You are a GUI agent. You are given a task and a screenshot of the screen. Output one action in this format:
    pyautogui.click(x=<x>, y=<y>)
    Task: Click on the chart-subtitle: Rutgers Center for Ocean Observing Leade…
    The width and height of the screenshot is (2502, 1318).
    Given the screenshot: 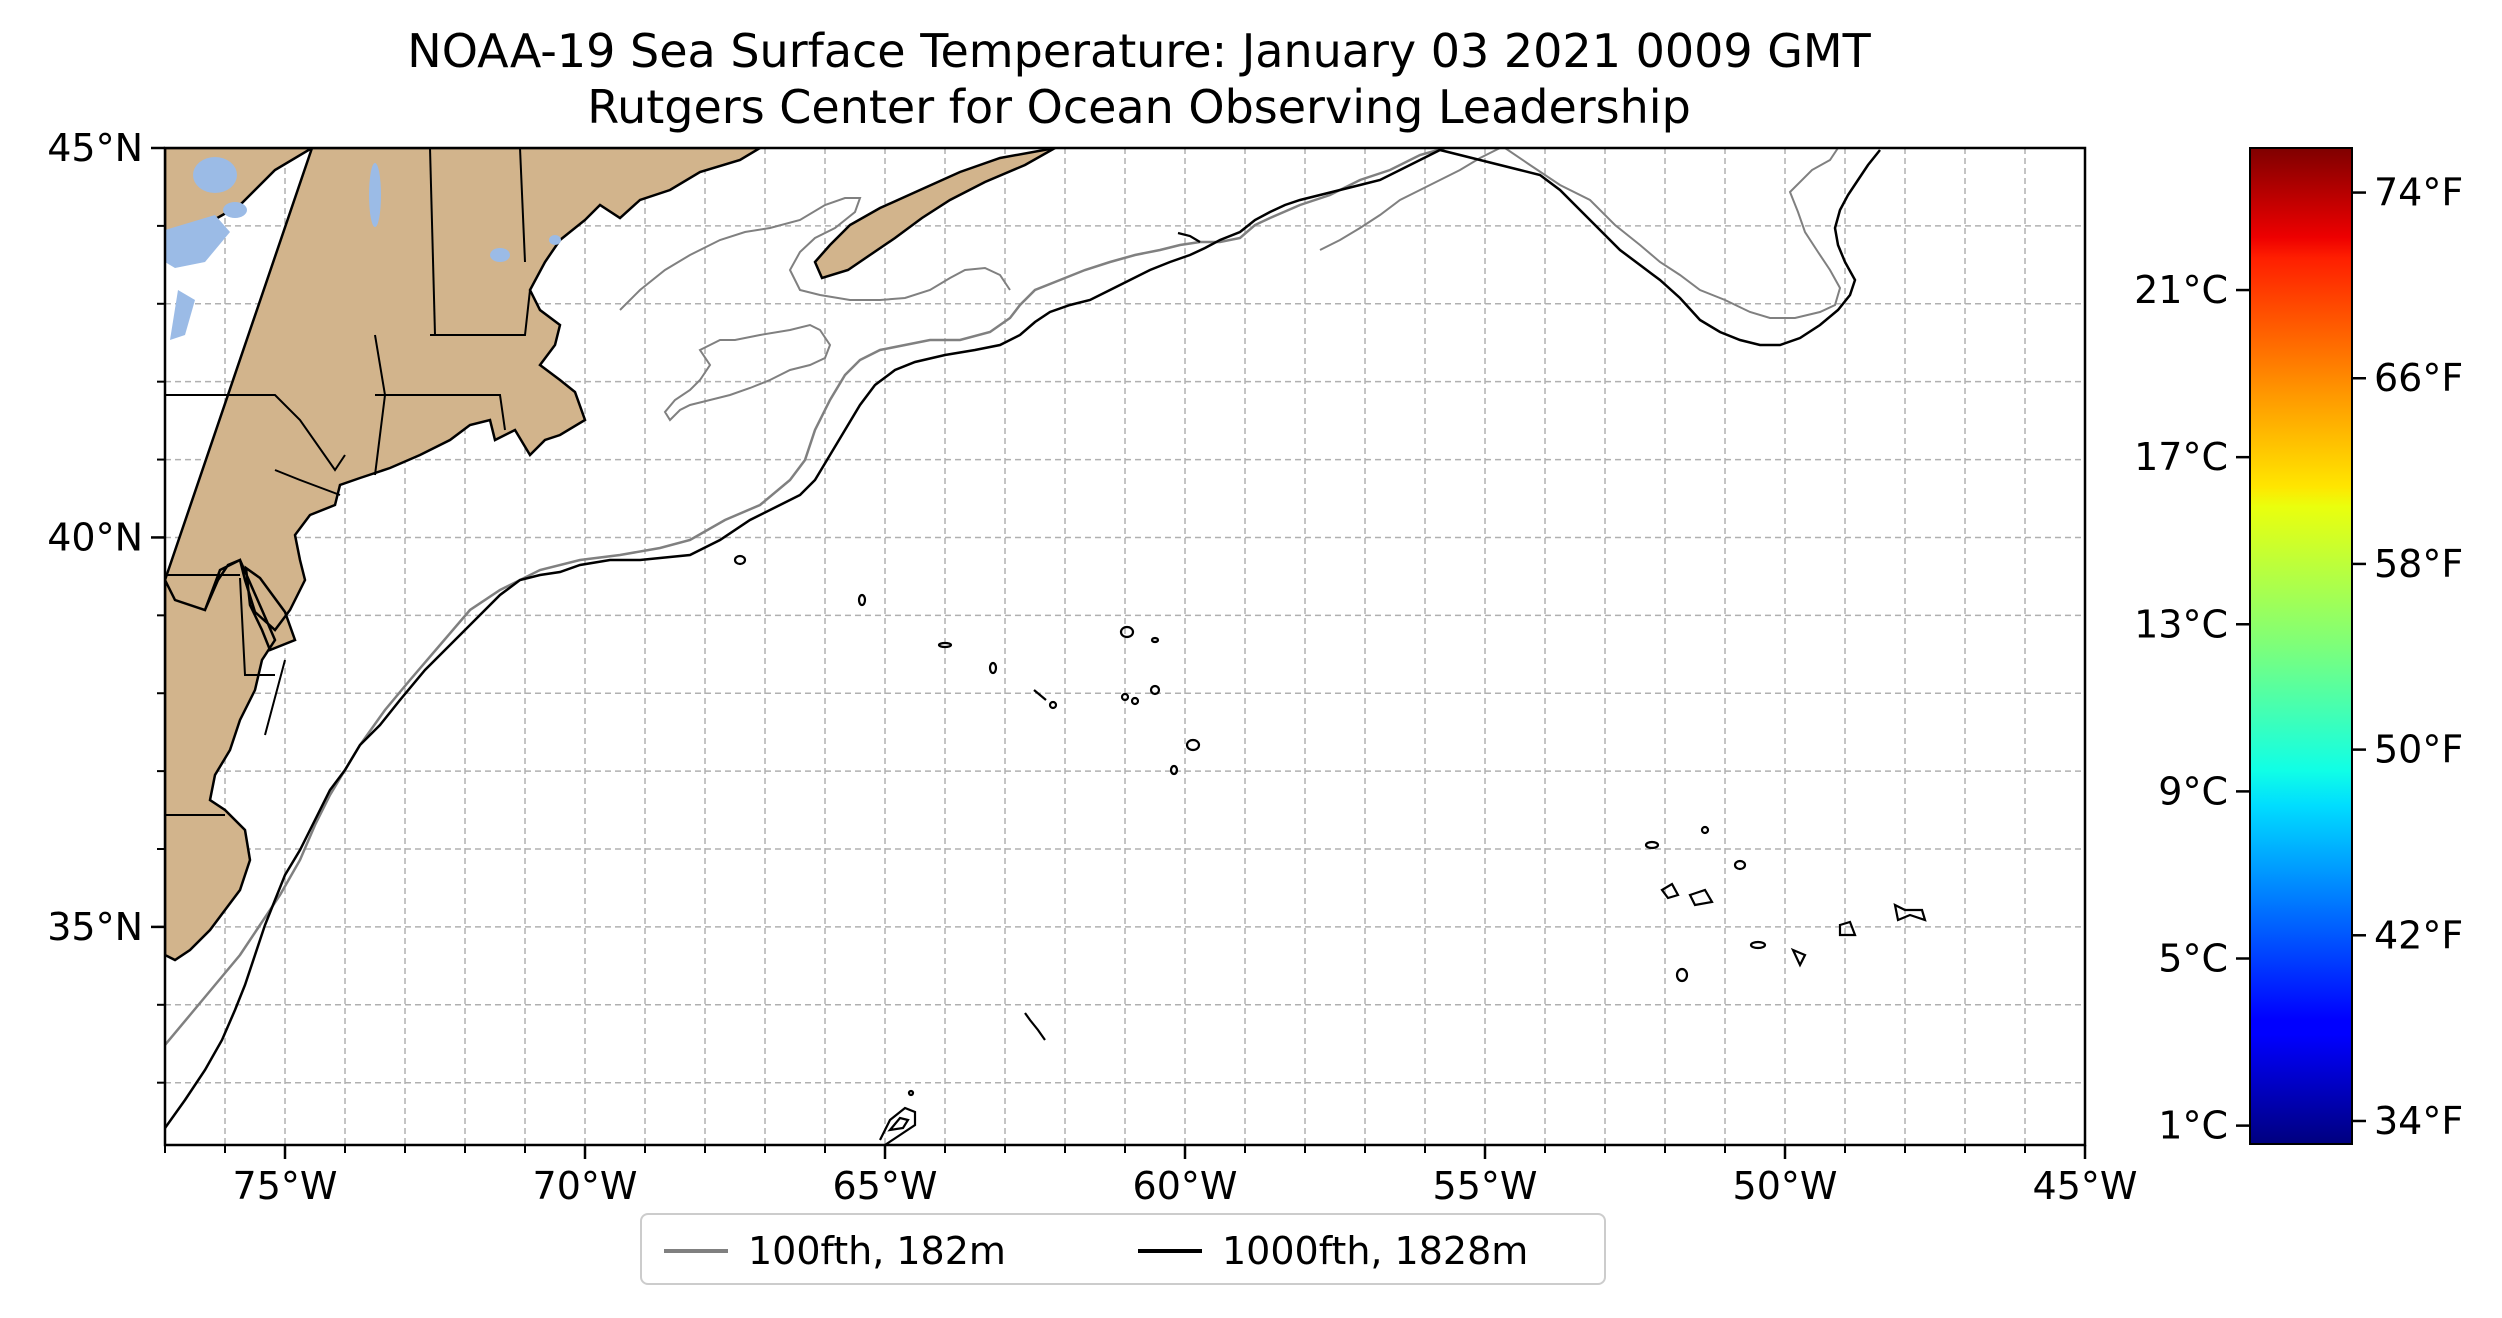 What is the action you would take?
    pyautogui.click(x=1139, y=107)
    